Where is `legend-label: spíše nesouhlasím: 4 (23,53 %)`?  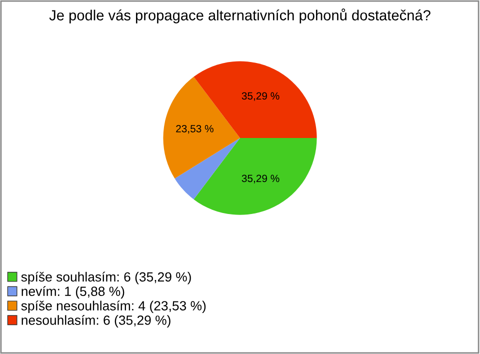 legend-label: spíše nesouhlasím: 4 (23,53 %) is located at coordinates (113, 307).